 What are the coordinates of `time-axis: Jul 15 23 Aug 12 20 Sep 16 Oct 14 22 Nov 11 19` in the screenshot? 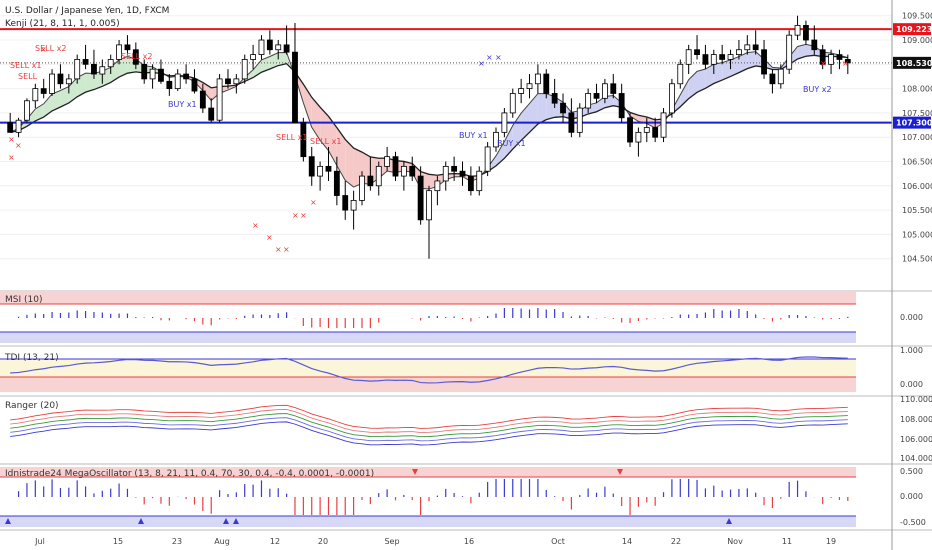 It's located at (435, 541).